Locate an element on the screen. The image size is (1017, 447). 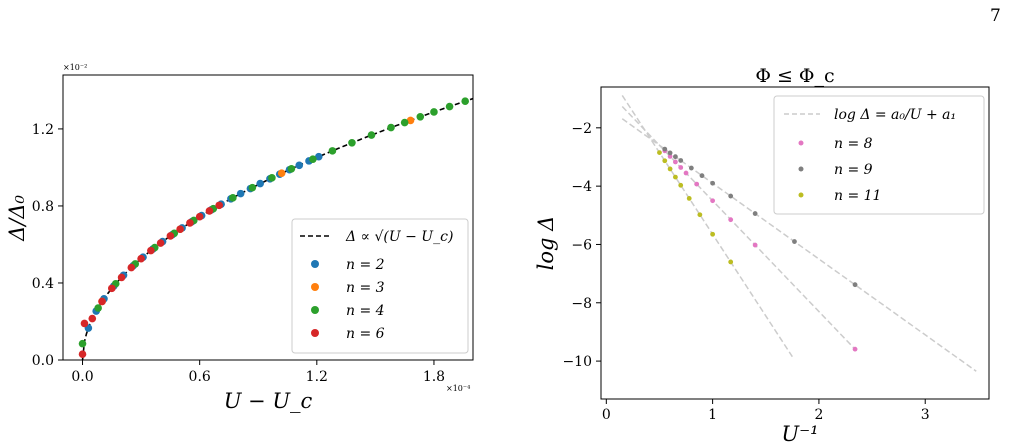
left-y-scale-label: ×10⁻² is located at coordinates (75, 67).